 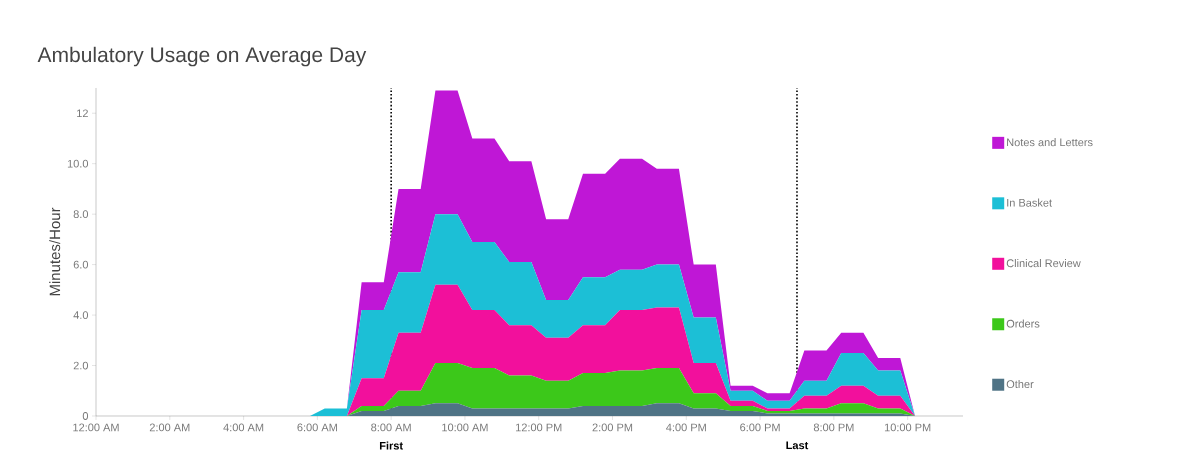 I want to click on y-tick-label: 10.0, so click(x=78, y=163).